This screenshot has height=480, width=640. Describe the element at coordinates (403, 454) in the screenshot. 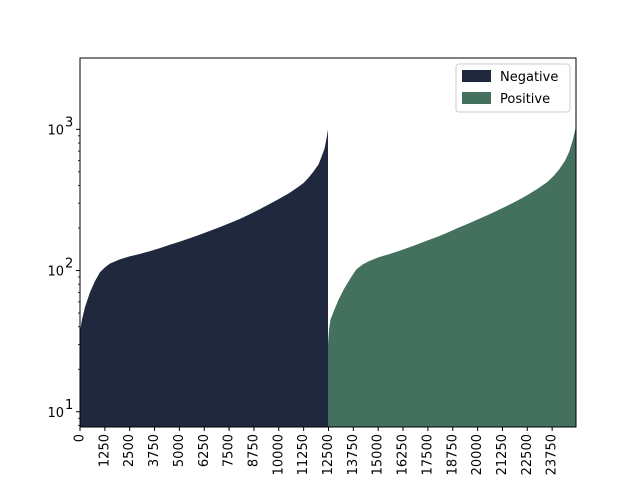

I see `x-tick-label: 16250` at that location.